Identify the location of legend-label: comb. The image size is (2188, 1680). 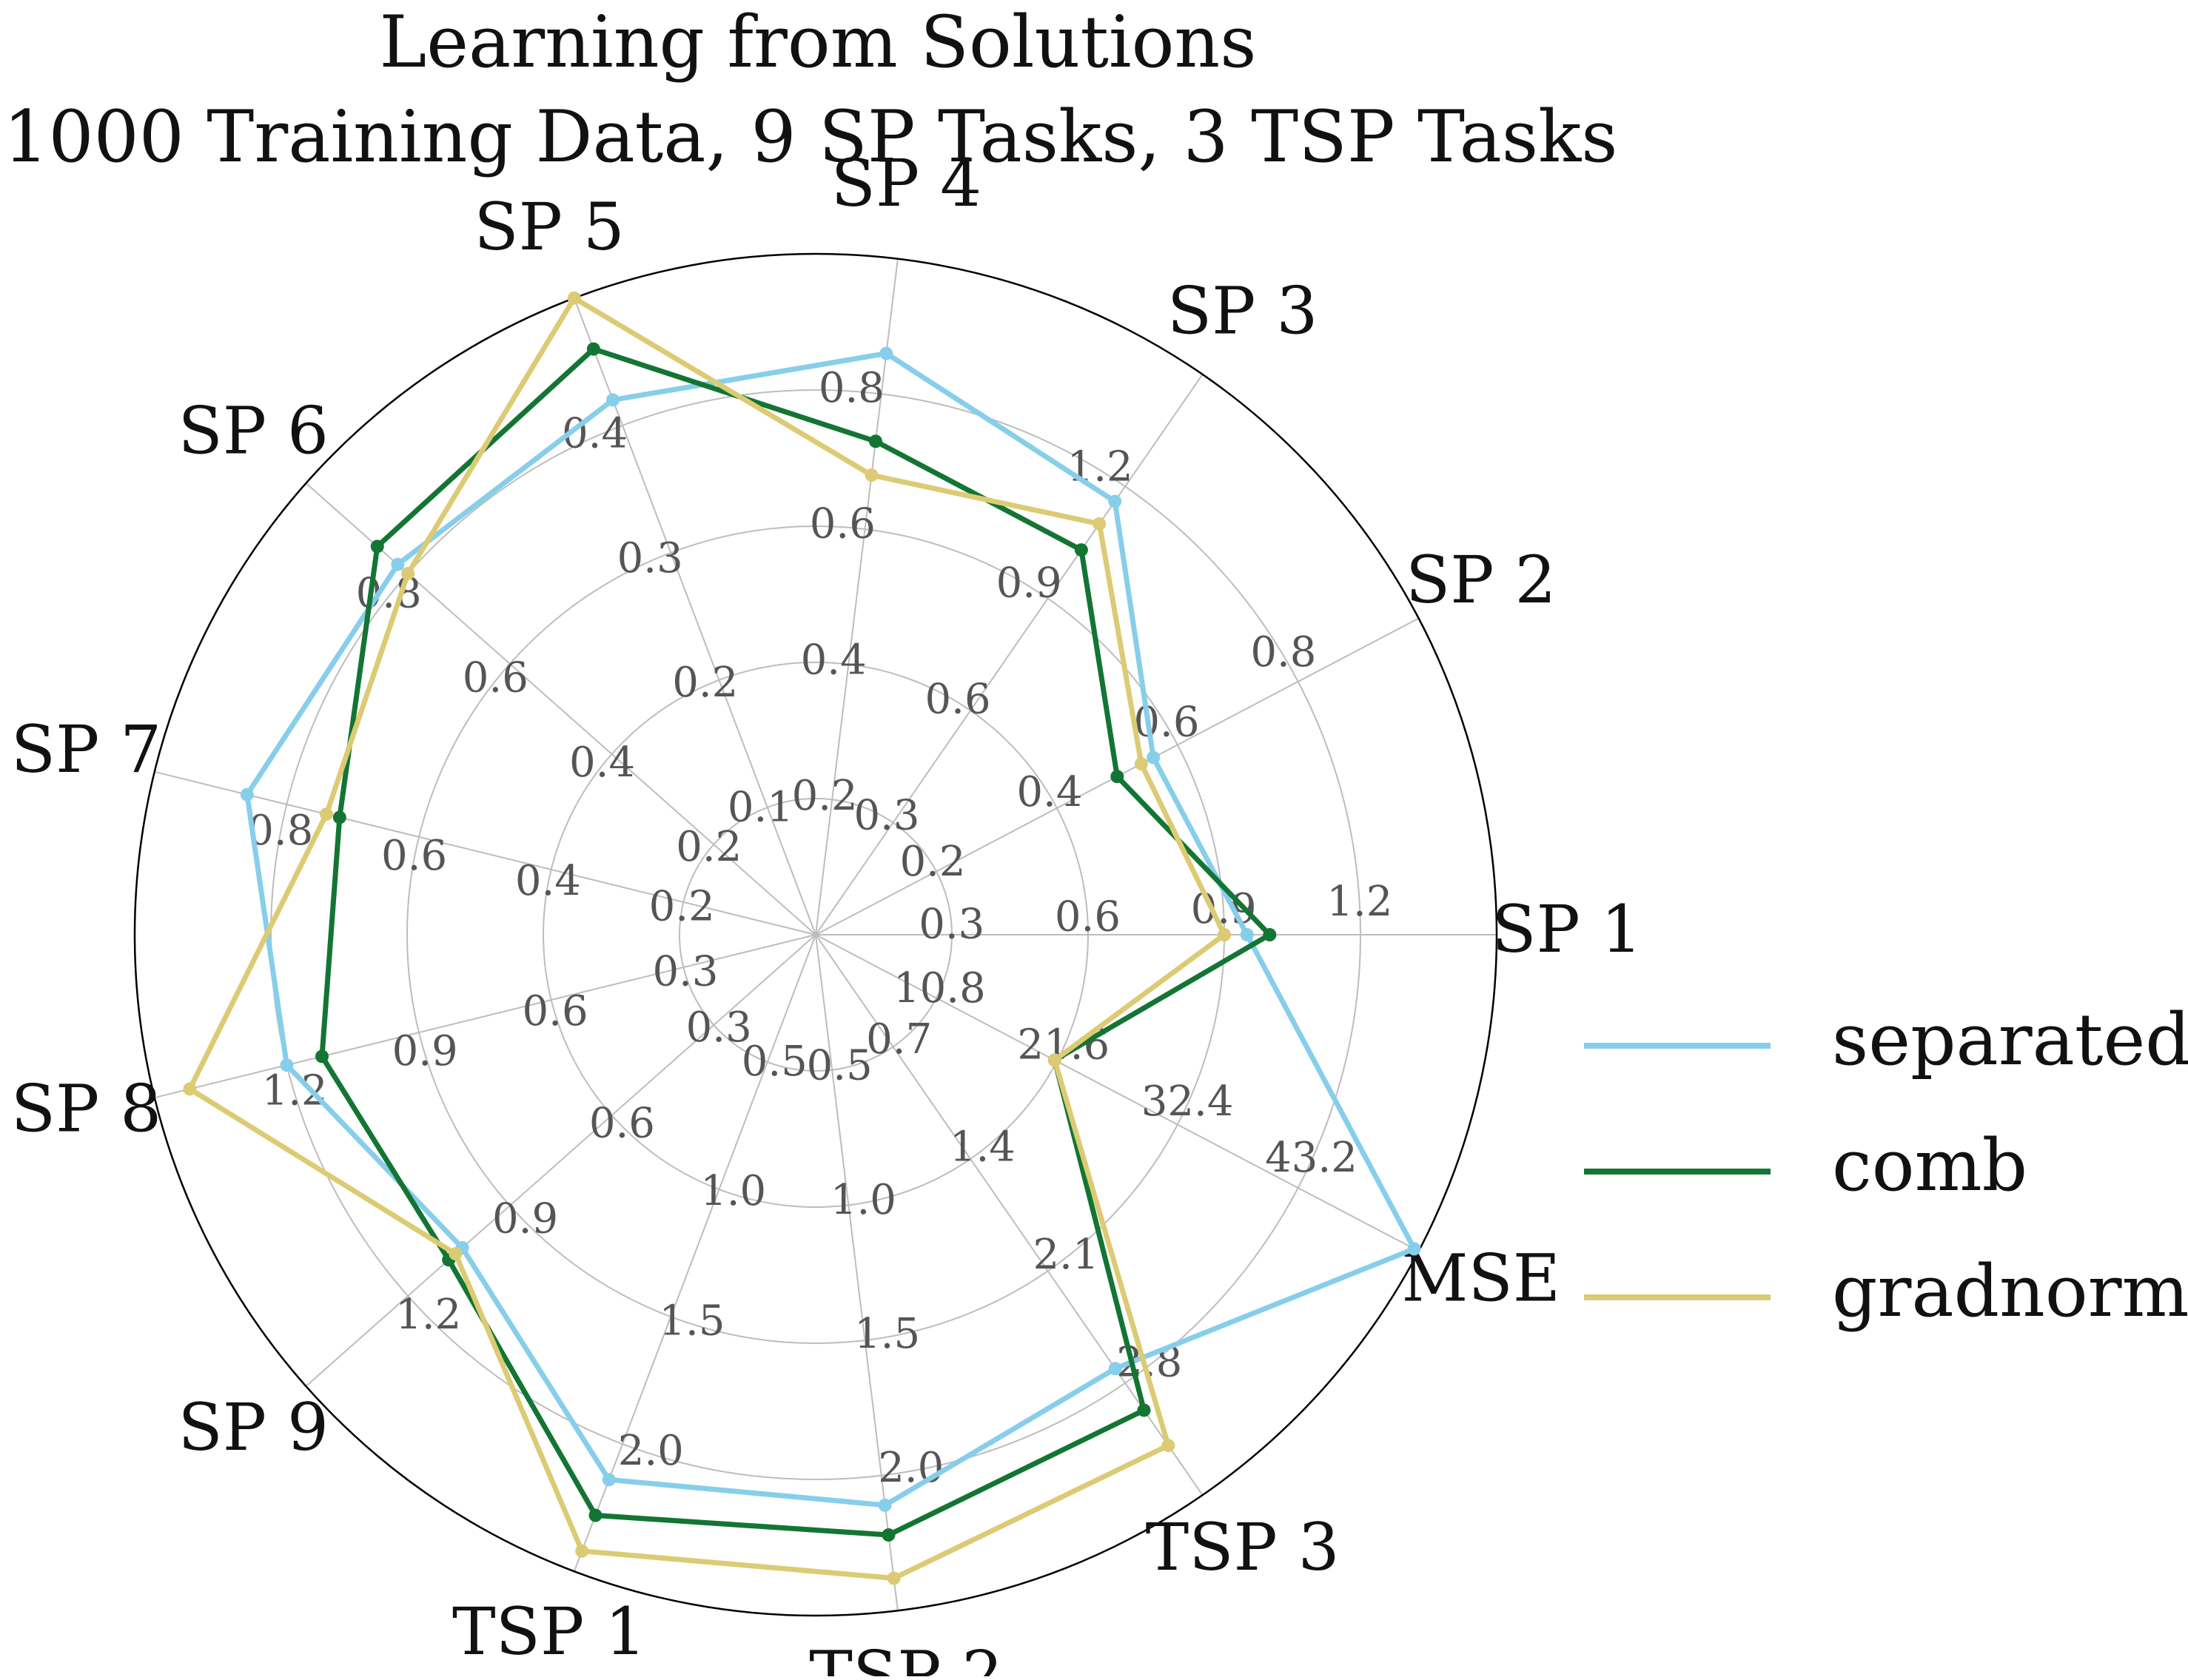
(1929, 1165).